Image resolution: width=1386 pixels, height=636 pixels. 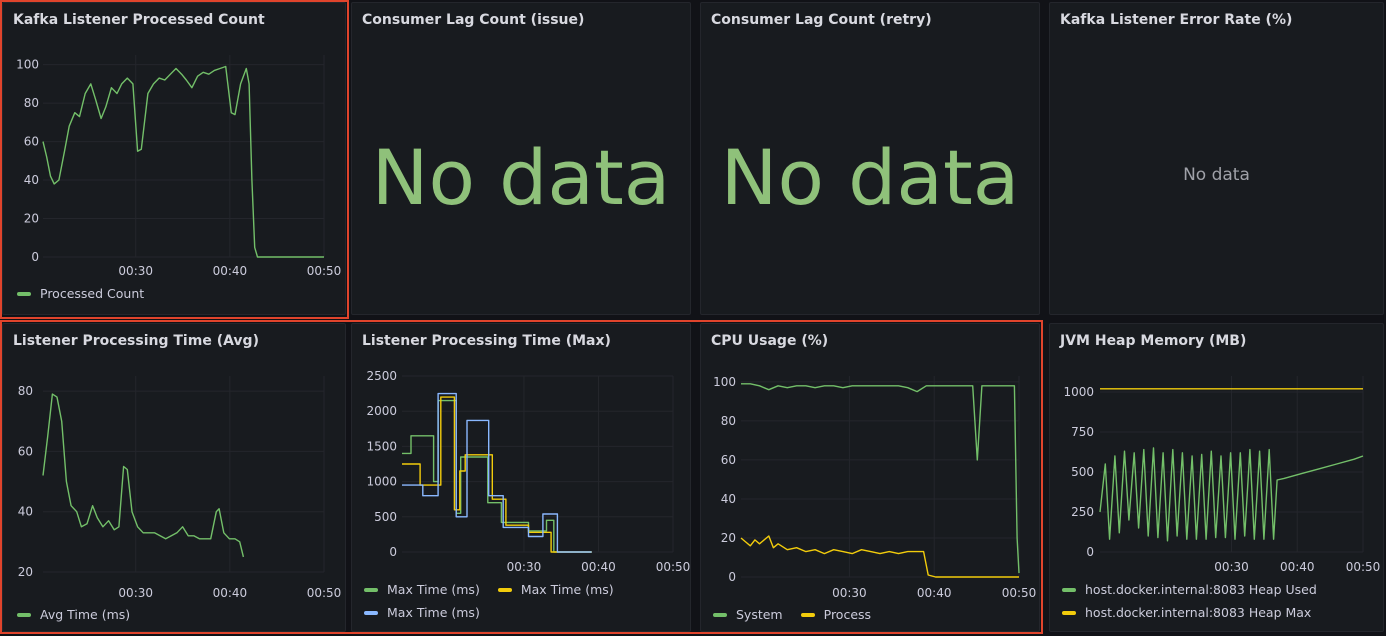 I want to click on panel-consumer-lag-count-issue: Consumer Lag Count (issue) No data, so click(x=521, y=158).